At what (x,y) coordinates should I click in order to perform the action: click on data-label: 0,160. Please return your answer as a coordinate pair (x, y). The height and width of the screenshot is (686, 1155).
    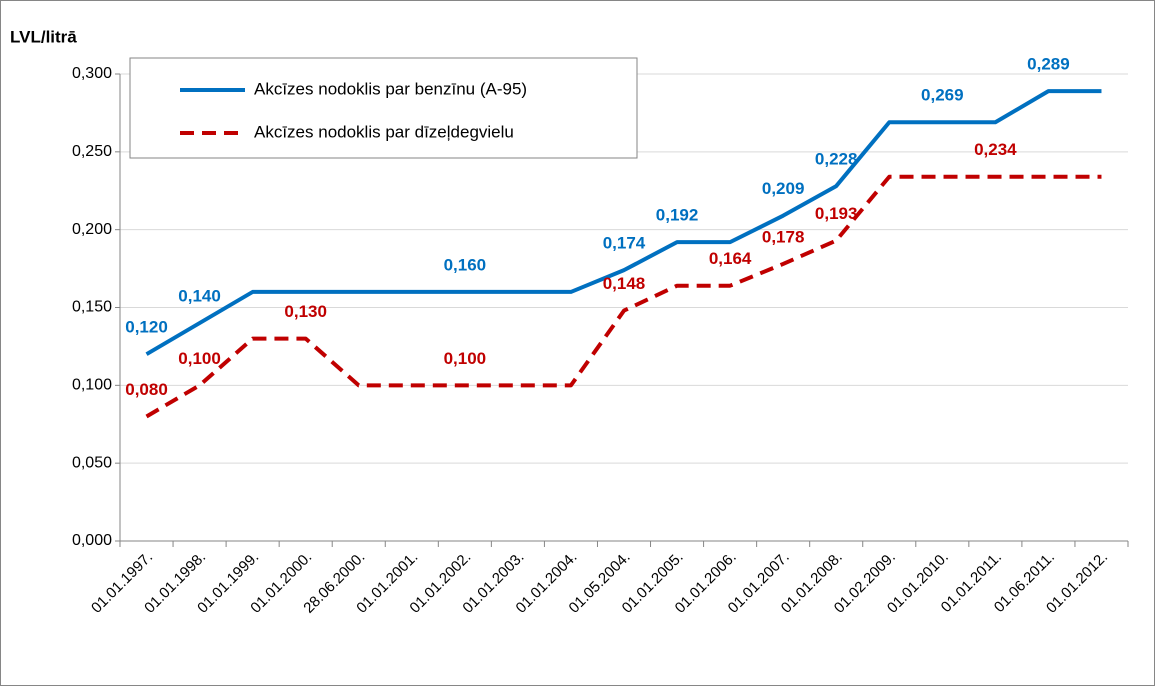
    Looking at the image, I should click on (465, 264).